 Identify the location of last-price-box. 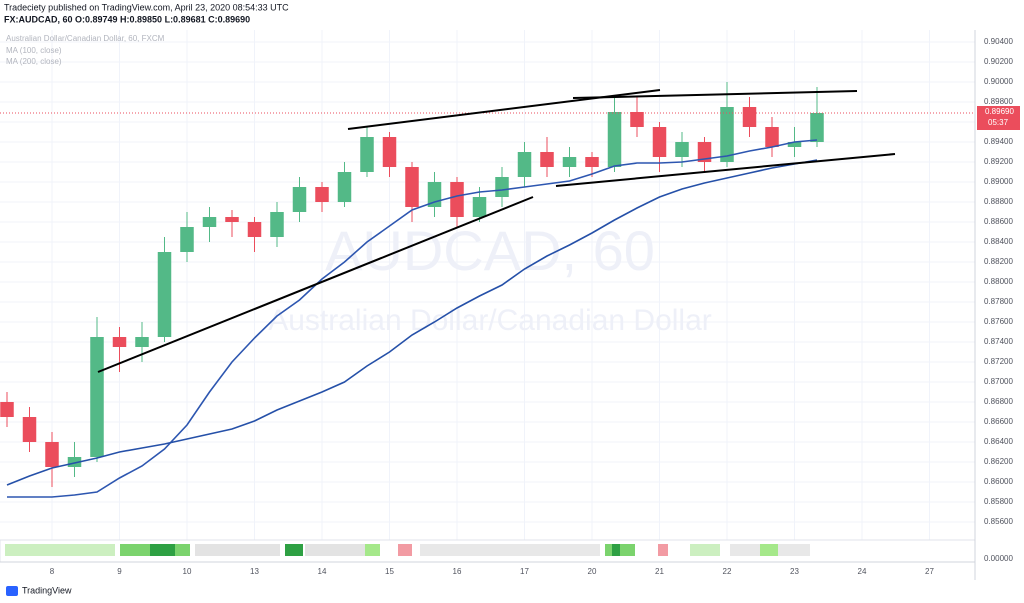
(998, 118).